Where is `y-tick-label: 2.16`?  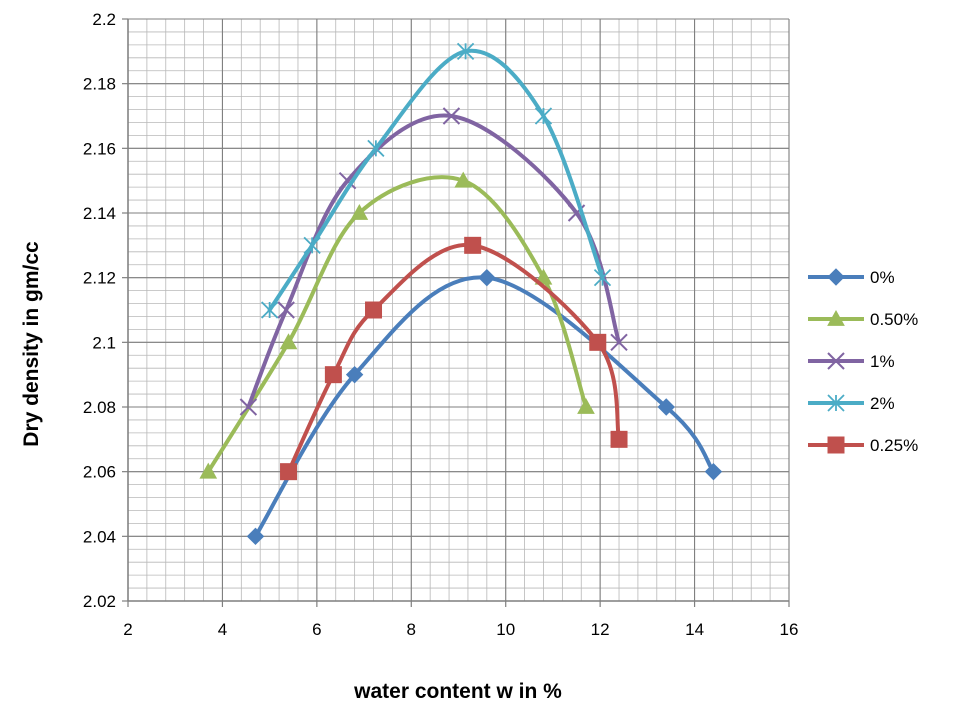 y-tick-label: 2.16 is located at coordinates (99, 148).